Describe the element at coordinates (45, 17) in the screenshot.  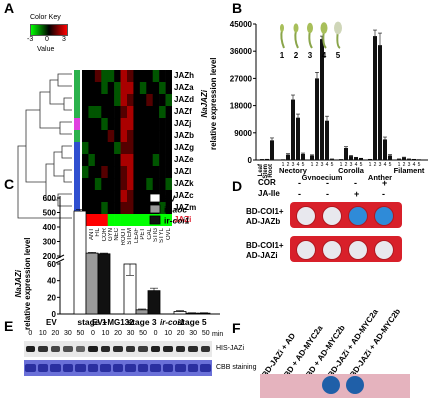
I see `color-key-title: Color Key` at that location.